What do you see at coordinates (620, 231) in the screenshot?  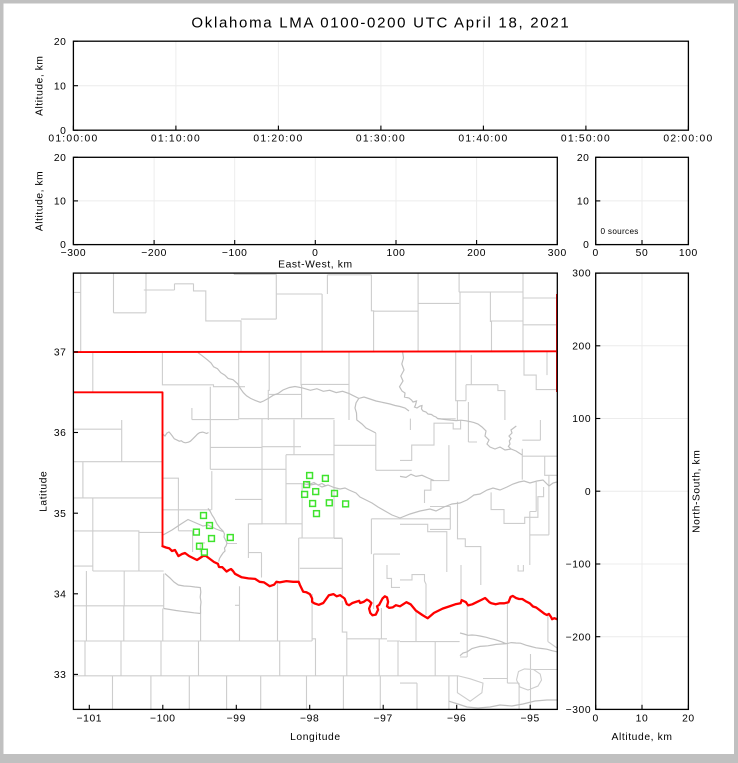 I see `svg-text: 0 sources` at bounding box center [620, 231].